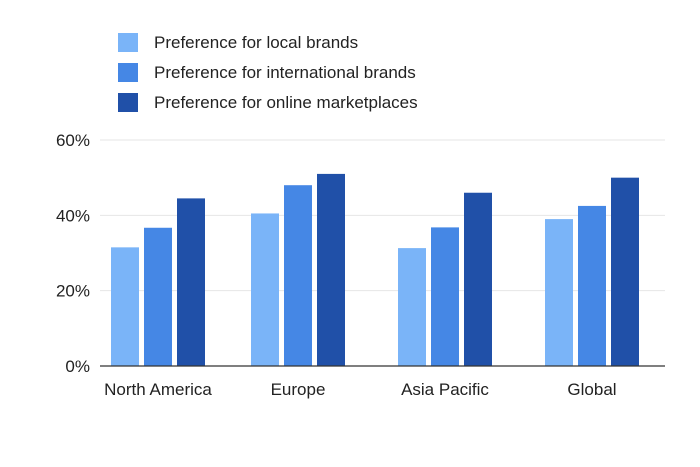  What do you see at coordinates (360, 389) in the screenshot?
I see `x-axis: North America Europe Asia Pacific Global` at bounding box center [360, 389].